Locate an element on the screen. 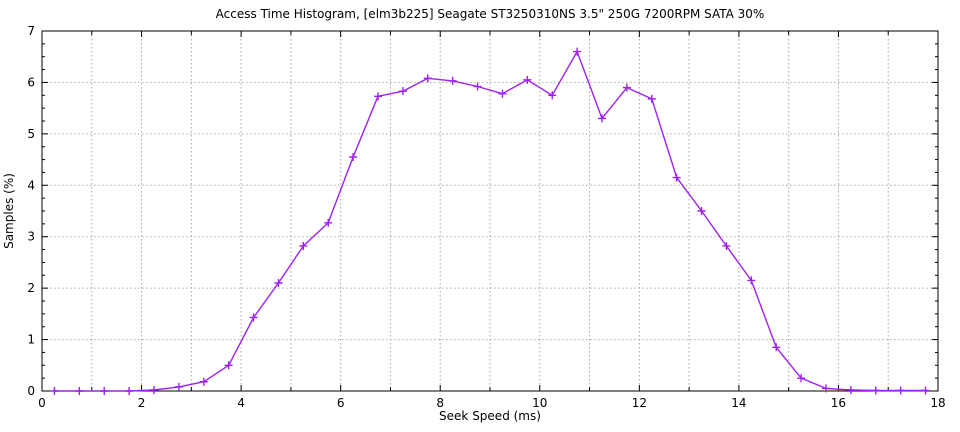  x-tick-label: 10 is located at coordinates (539, 403).